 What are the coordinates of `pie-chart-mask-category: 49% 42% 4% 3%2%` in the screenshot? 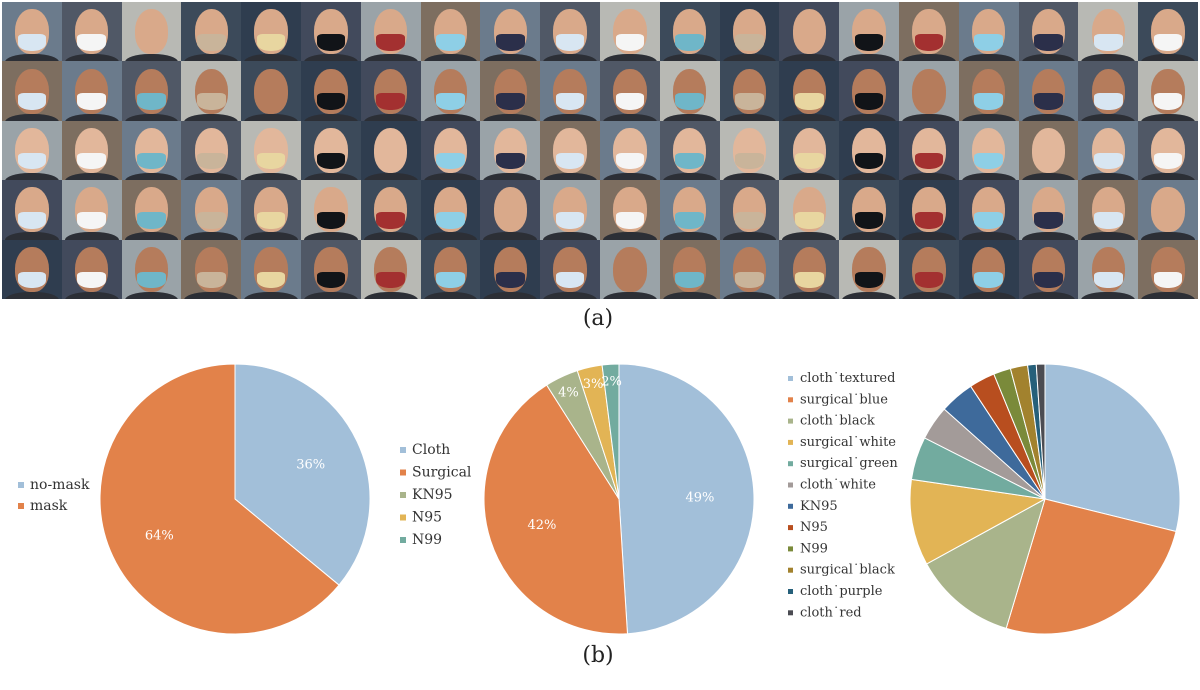 It's located at (619, 499).